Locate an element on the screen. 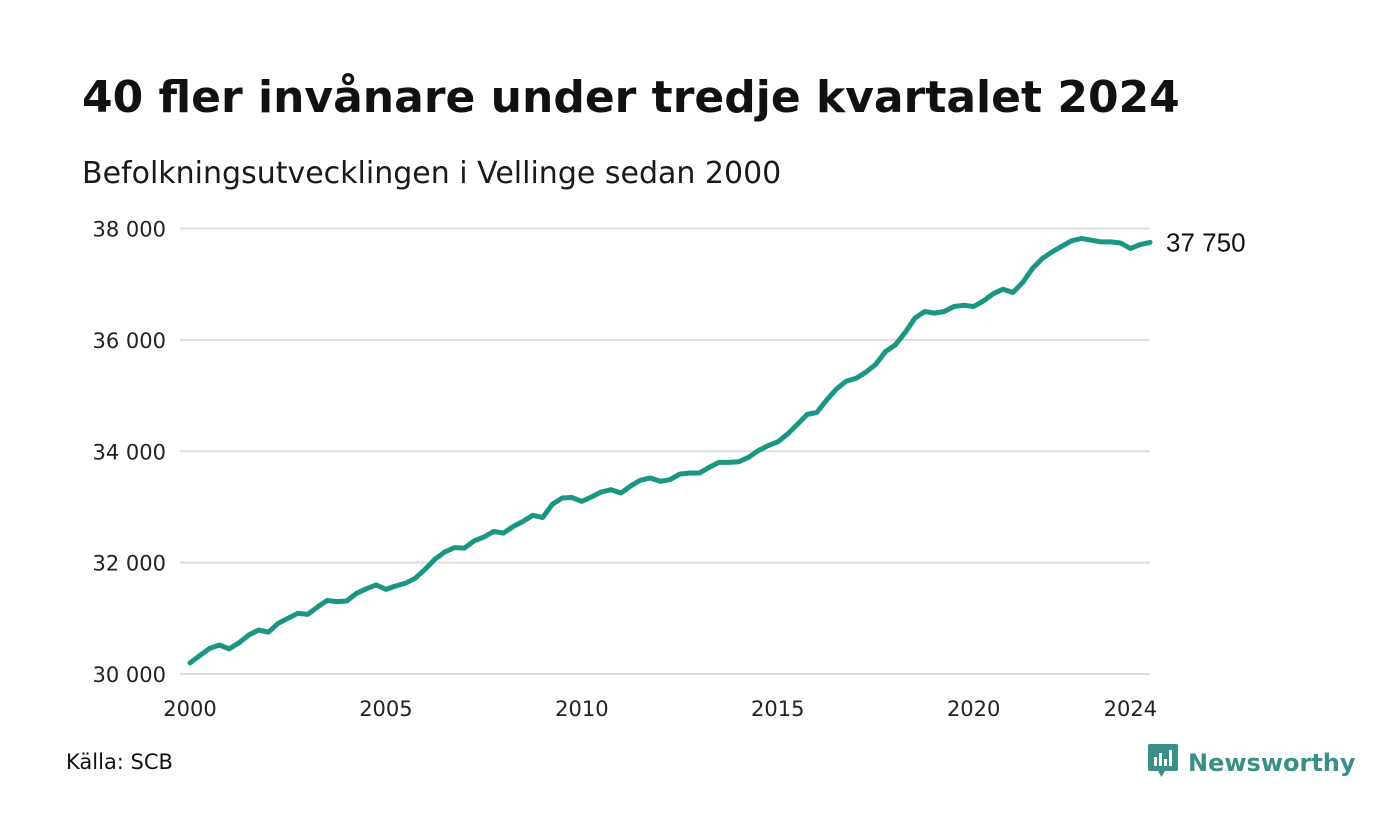  y-tick-label: 32 000 is located at coordinates (129, 564).